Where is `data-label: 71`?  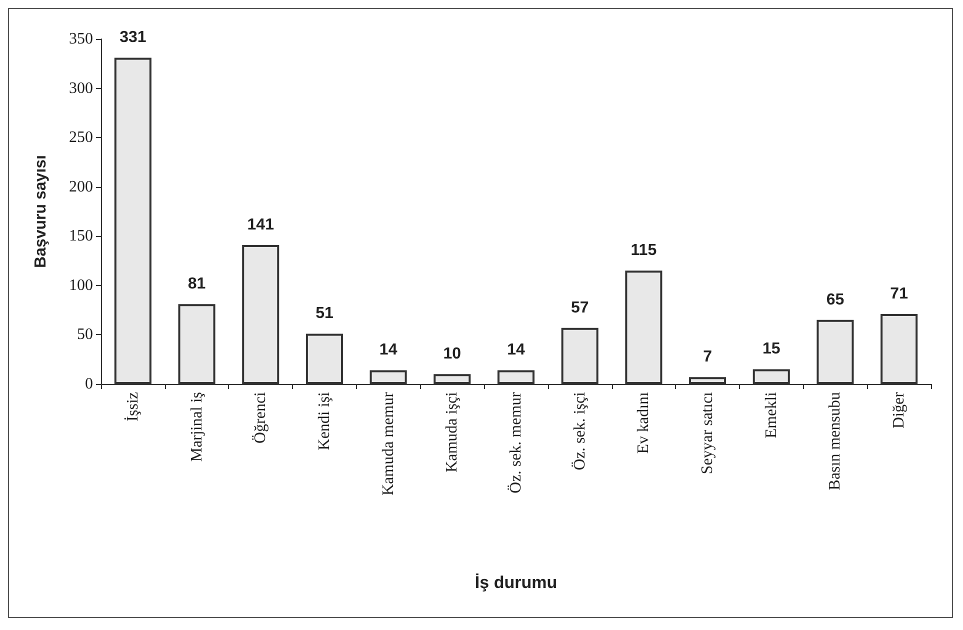 data-label: 71 is located at coordinates (899, 294).